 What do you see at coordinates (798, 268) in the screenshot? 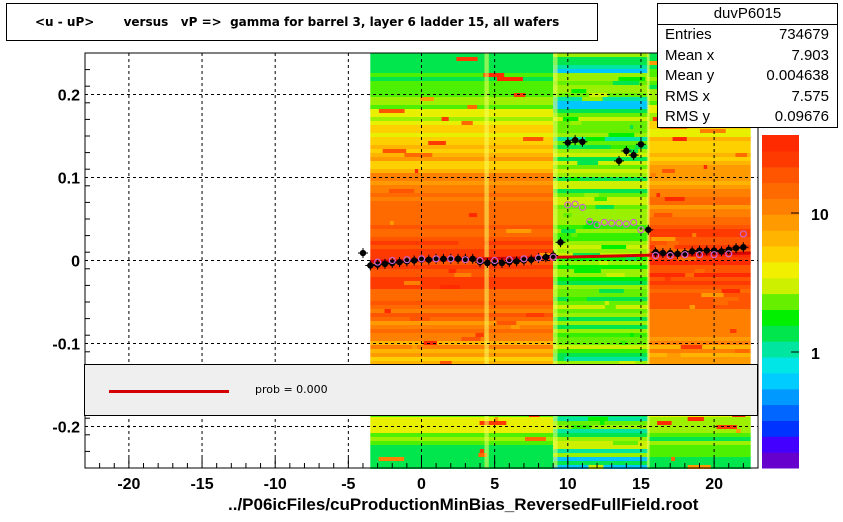
I see `colorbar: 1102` at bounding box center [798, 268].